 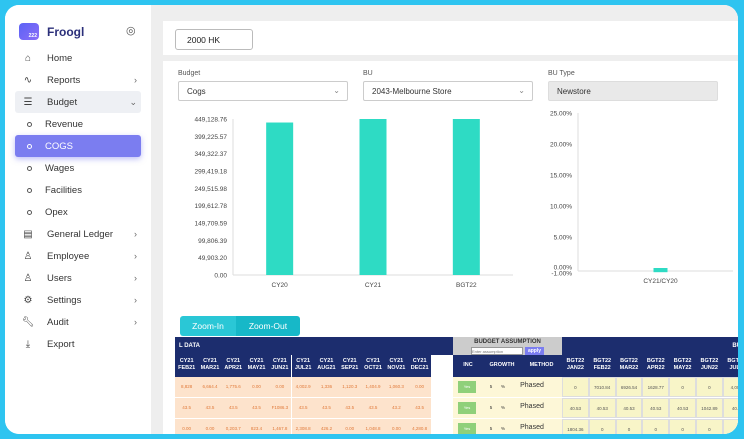 I want to click on budget-cell: 6926.54, so click(x=629, y=387).